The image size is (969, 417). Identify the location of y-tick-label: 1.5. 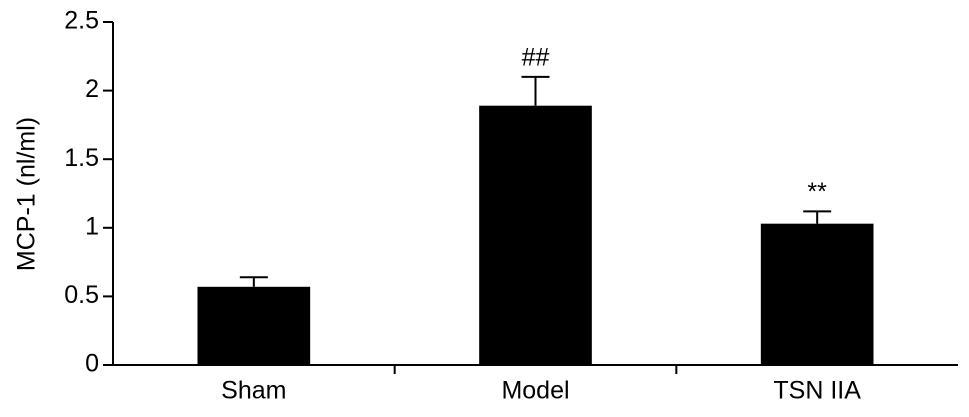
(81, 158).